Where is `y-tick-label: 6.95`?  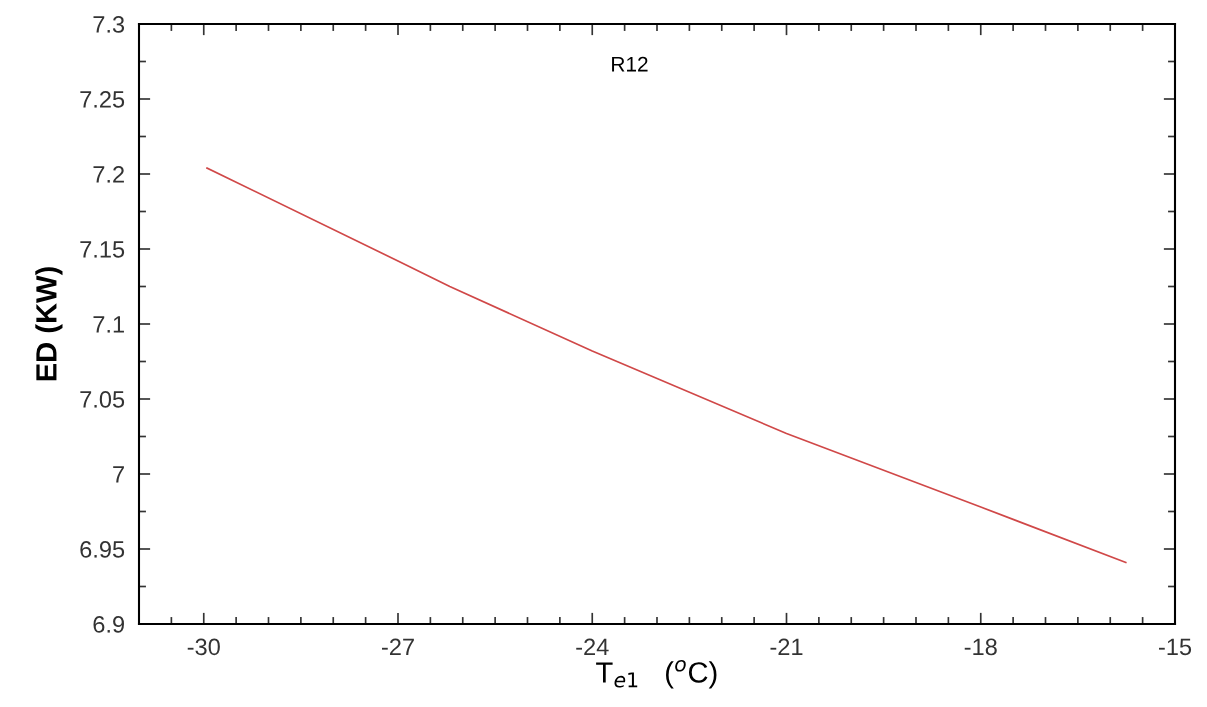
y-tick-label: 6.95 is located at coordinates (102, 549).